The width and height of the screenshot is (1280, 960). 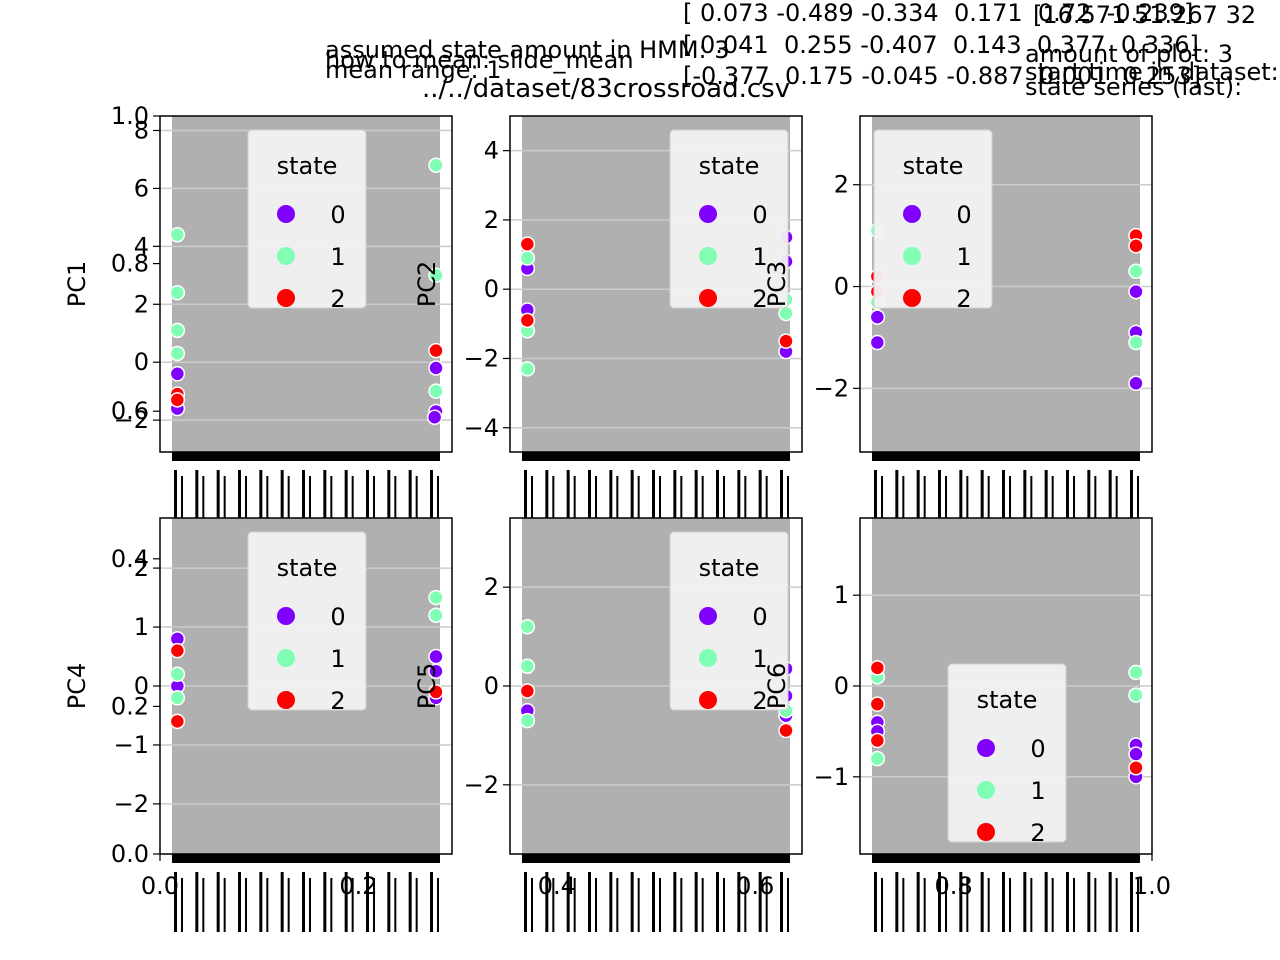 I want to click on y-tick-label: 0.6, so click(x=130, y=411).